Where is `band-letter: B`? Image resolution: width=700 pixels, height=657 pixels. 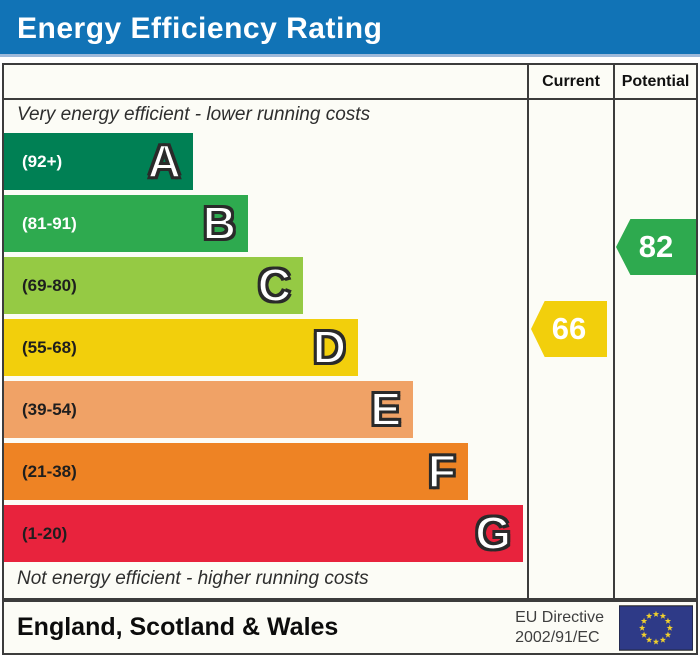 band-letter: B is located at coordinates (219, 223).